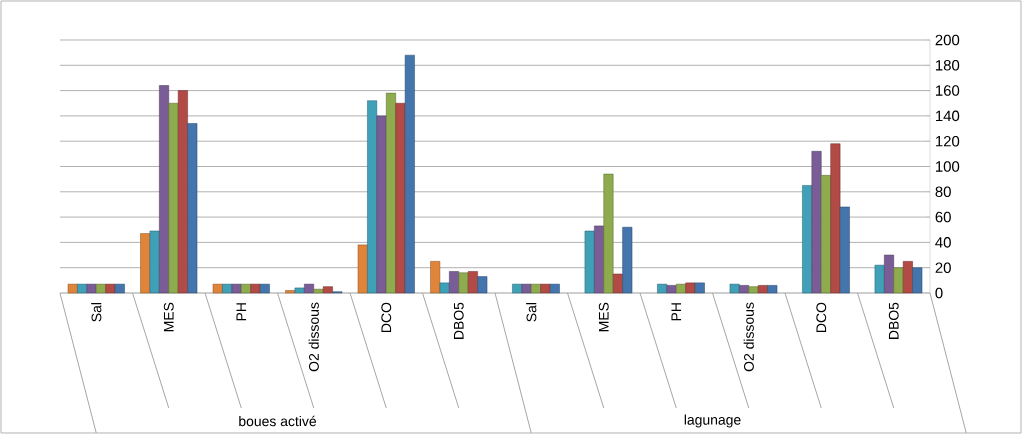  I want to click on y-tick-label: 80, so click(943, 192).